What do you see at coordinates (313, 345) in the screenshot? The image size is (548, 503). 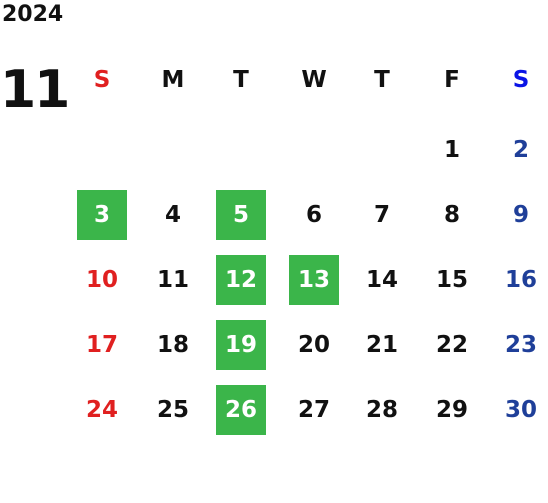 I see `day: 20` at bounding box center [313, 345].